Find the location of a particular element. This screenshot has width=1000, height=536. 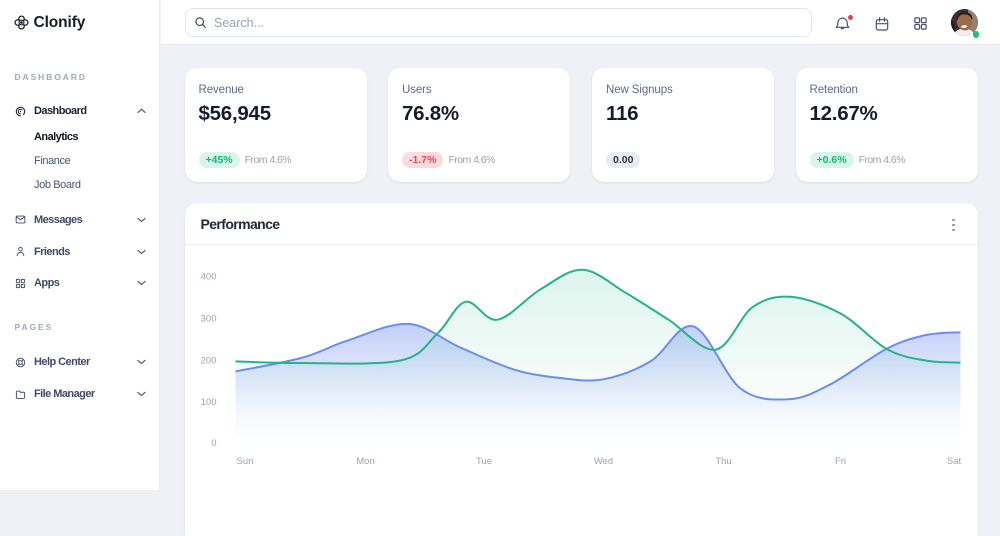

svg-text: 0 is located at coordinates (213, 443).